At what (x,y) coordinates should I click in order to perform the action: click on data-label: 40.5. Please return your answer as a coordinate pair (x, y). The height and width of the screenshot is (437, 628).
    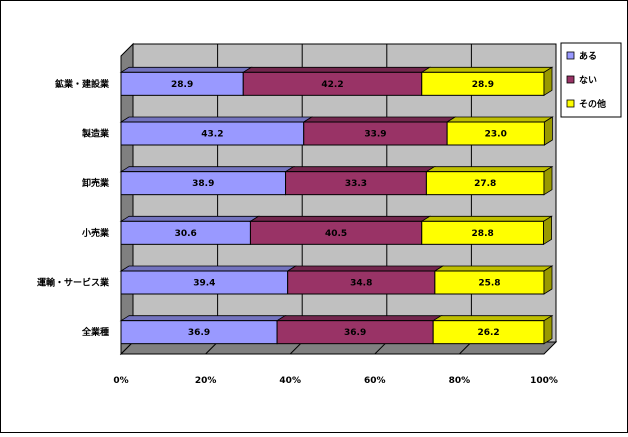
    Looking at the image, I should click on (336, 234).